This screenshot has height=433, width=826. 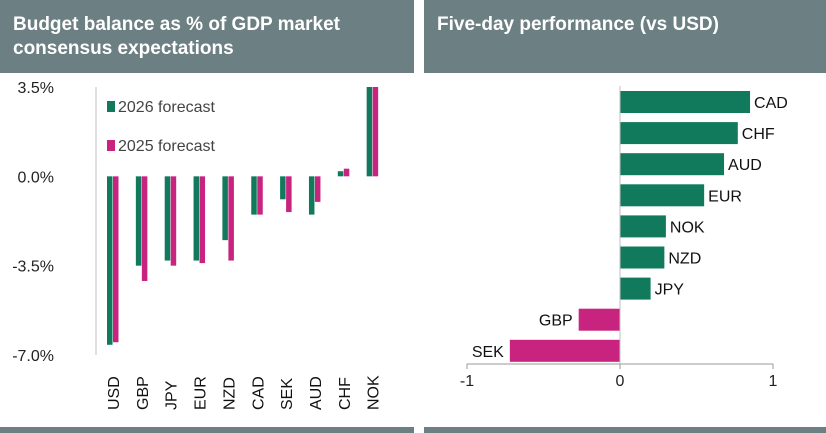 What do you see at coordinates (374, 392) in the screenshot?
I see `x-category-label-nok: NOK` at bounding box center [374, 392].